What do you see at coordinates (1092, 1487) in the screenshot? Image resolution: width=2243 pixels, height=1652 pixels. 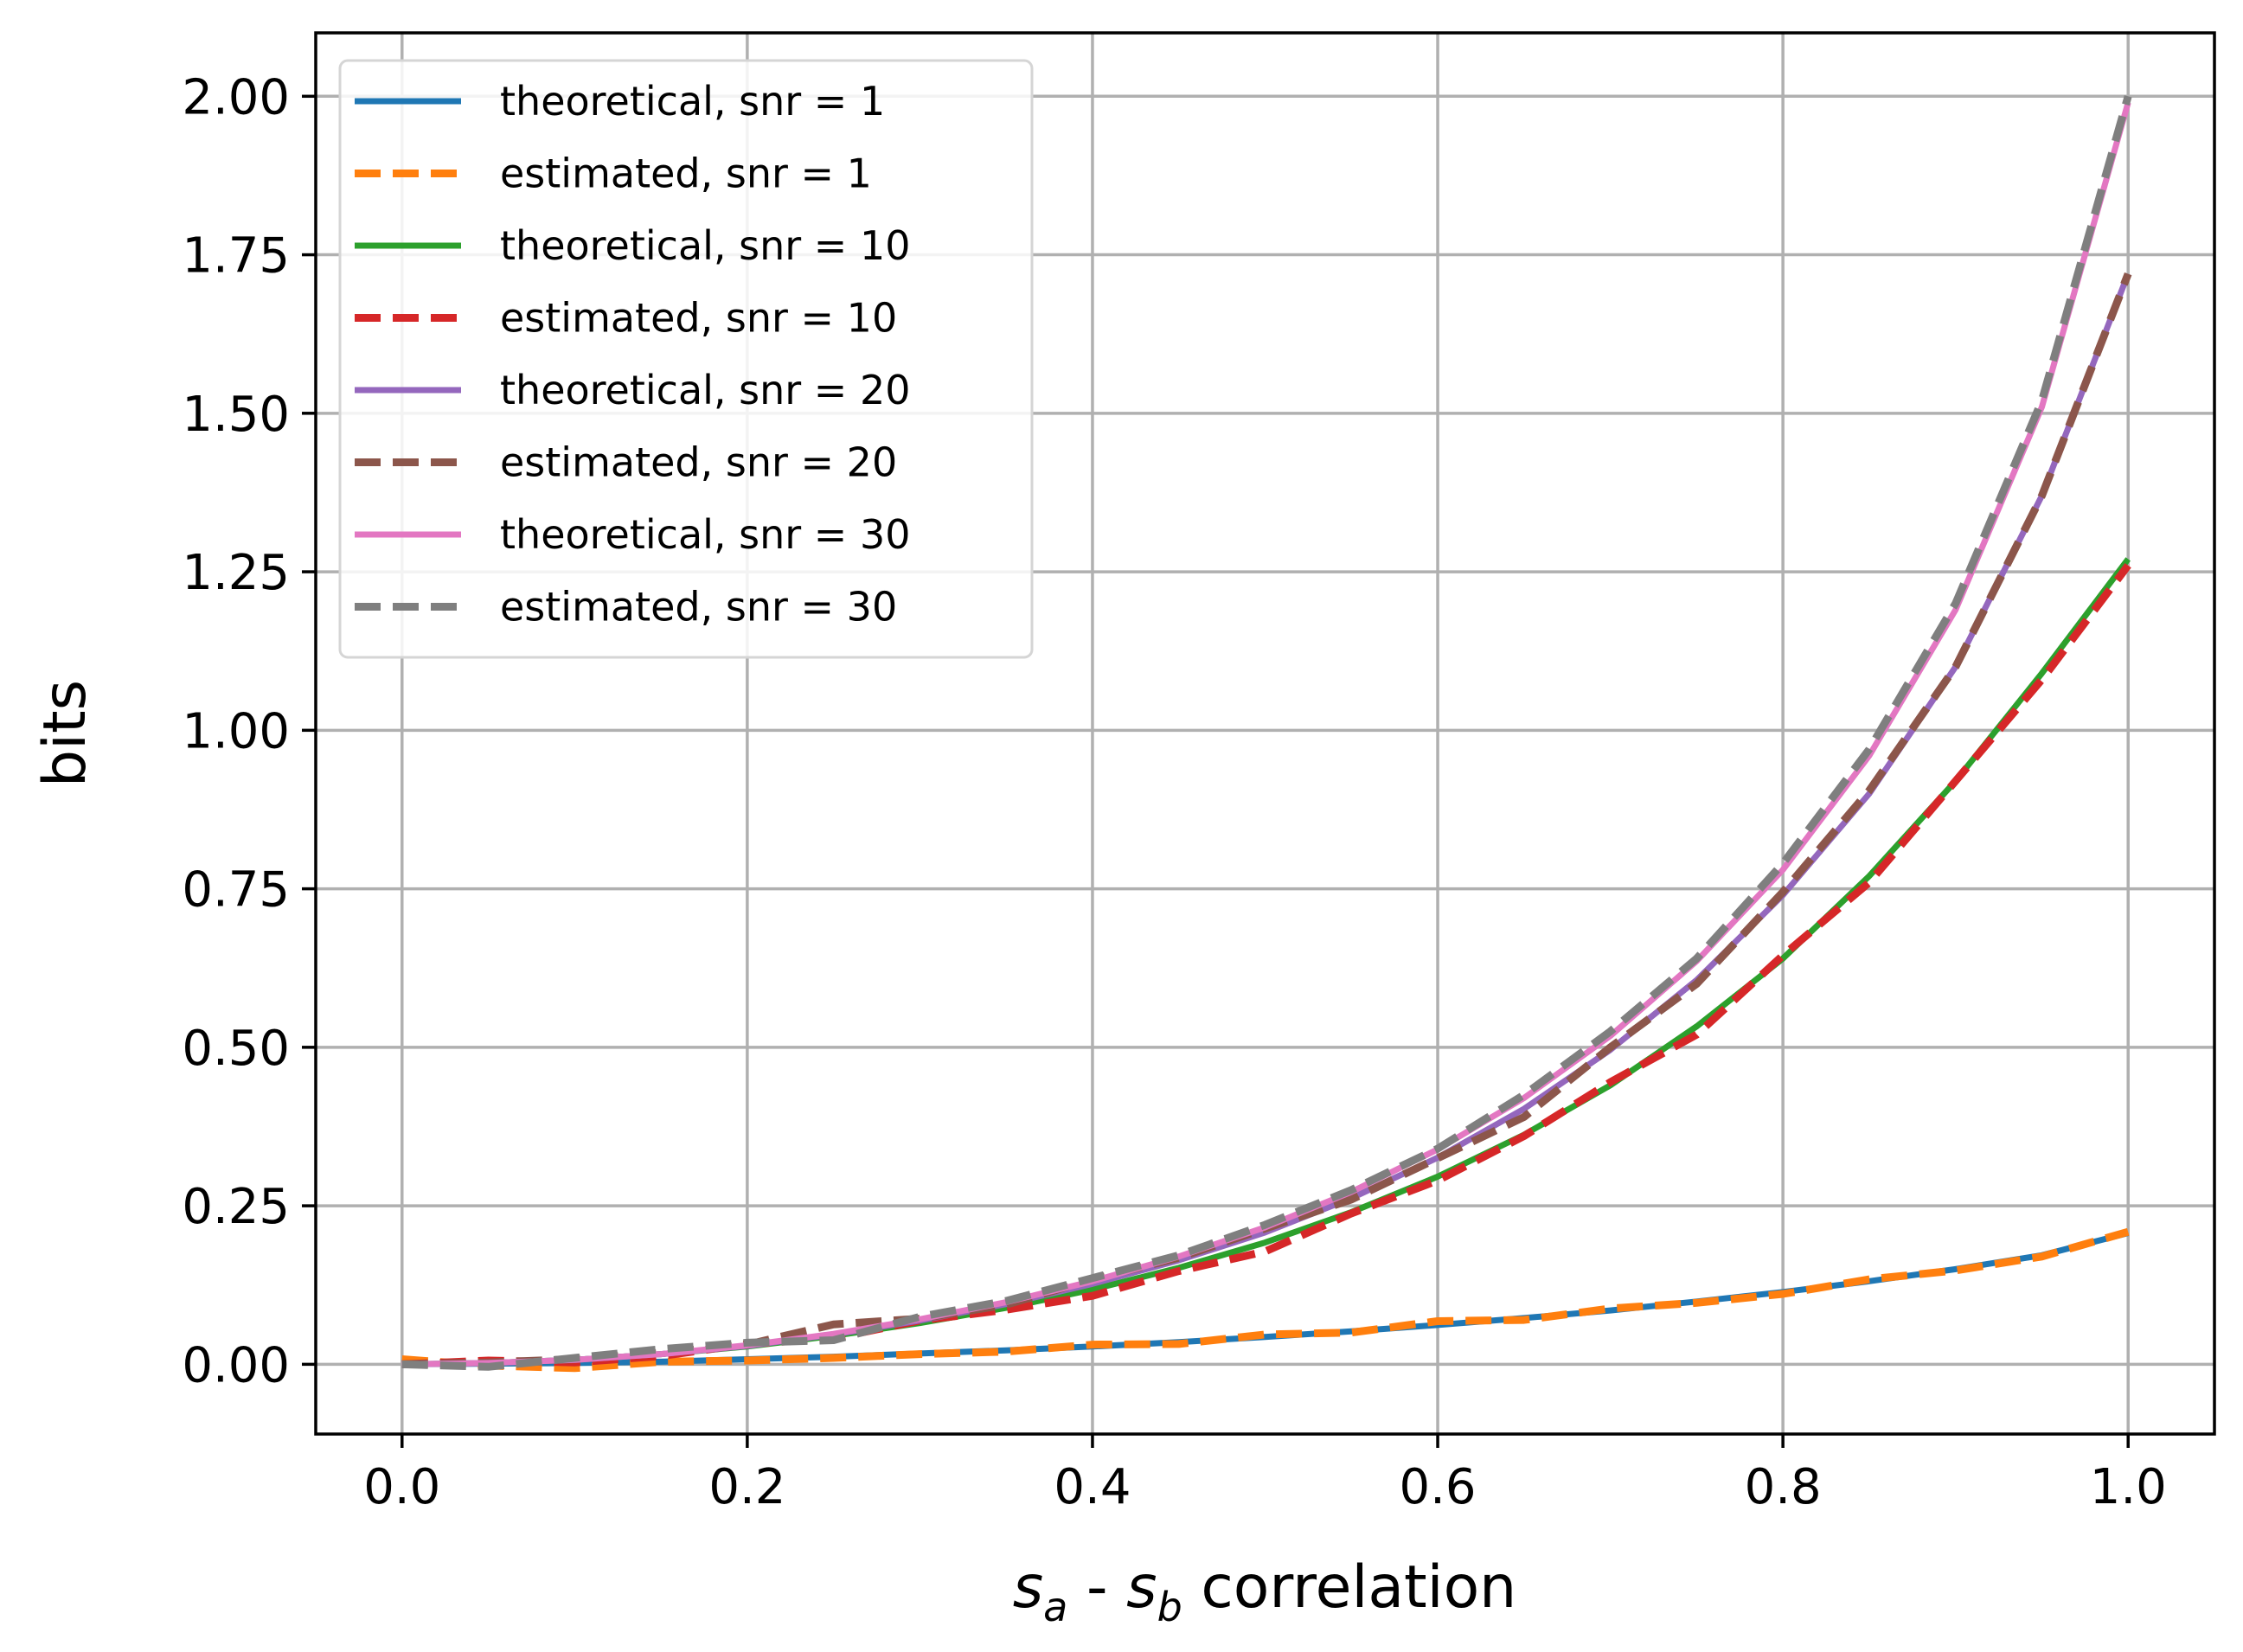 I see `x-tick-label: 0.4` at bounding box center [1092, 1487].